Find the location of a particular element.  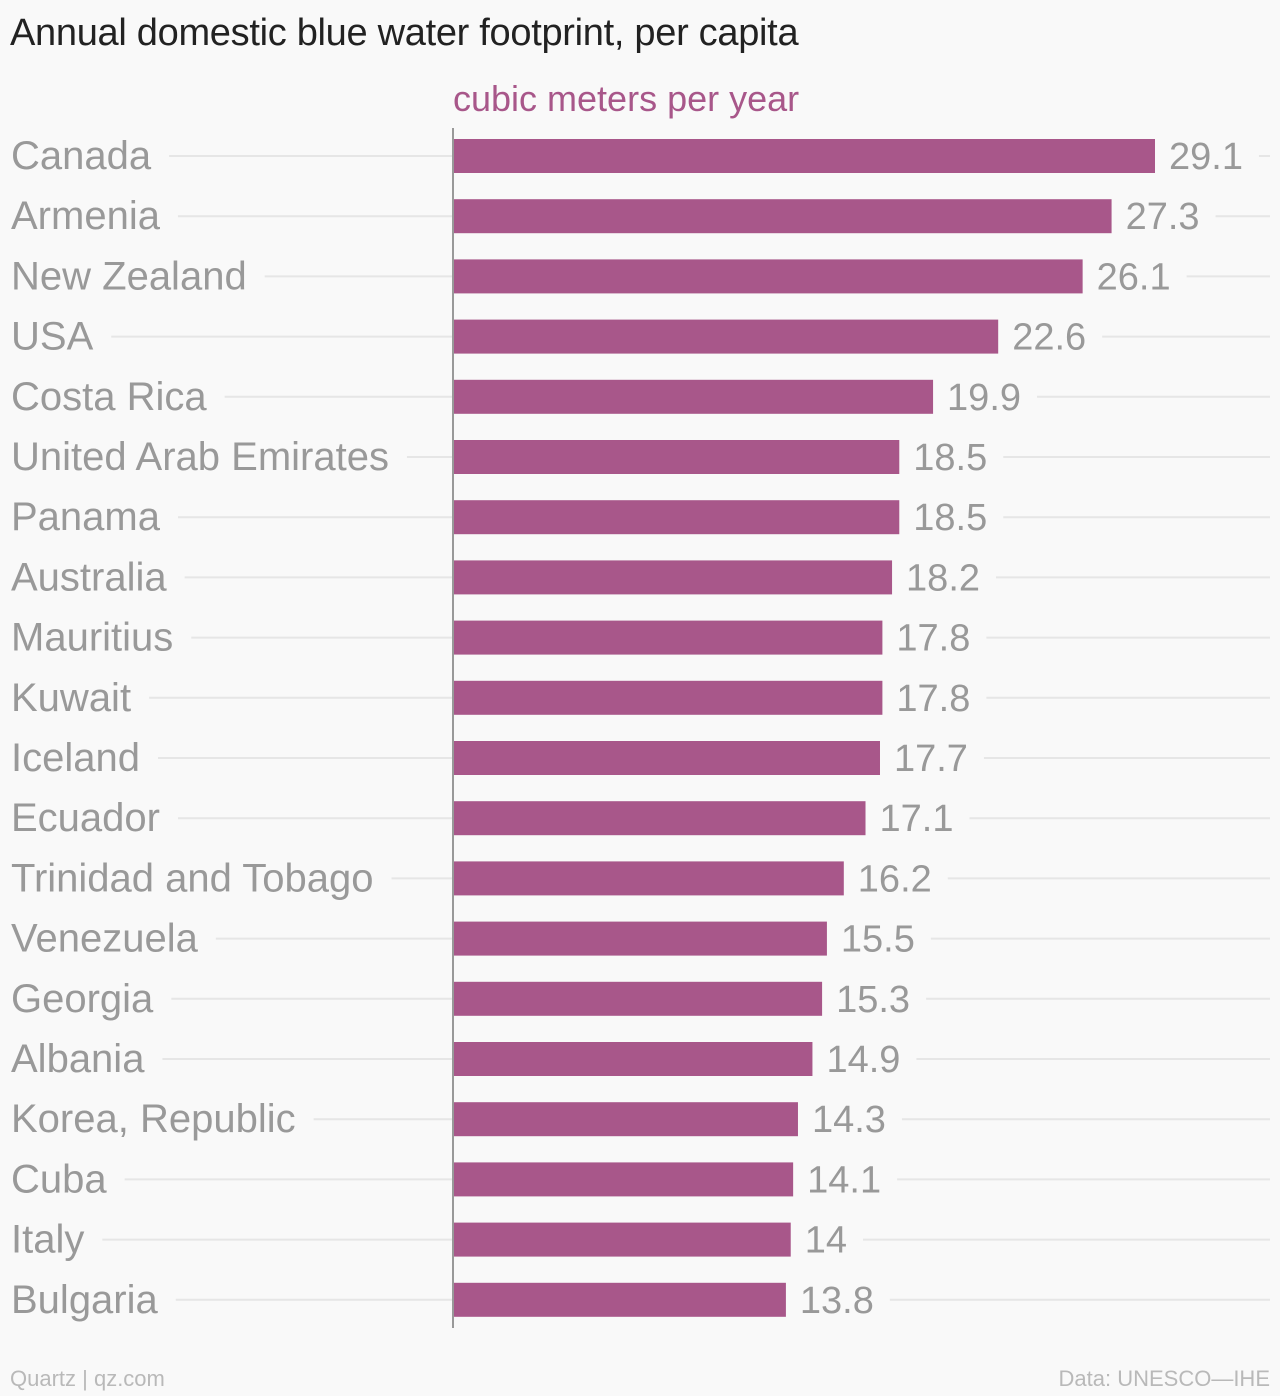

category-label: Bulgaria is located at coordinates (85, 1300).